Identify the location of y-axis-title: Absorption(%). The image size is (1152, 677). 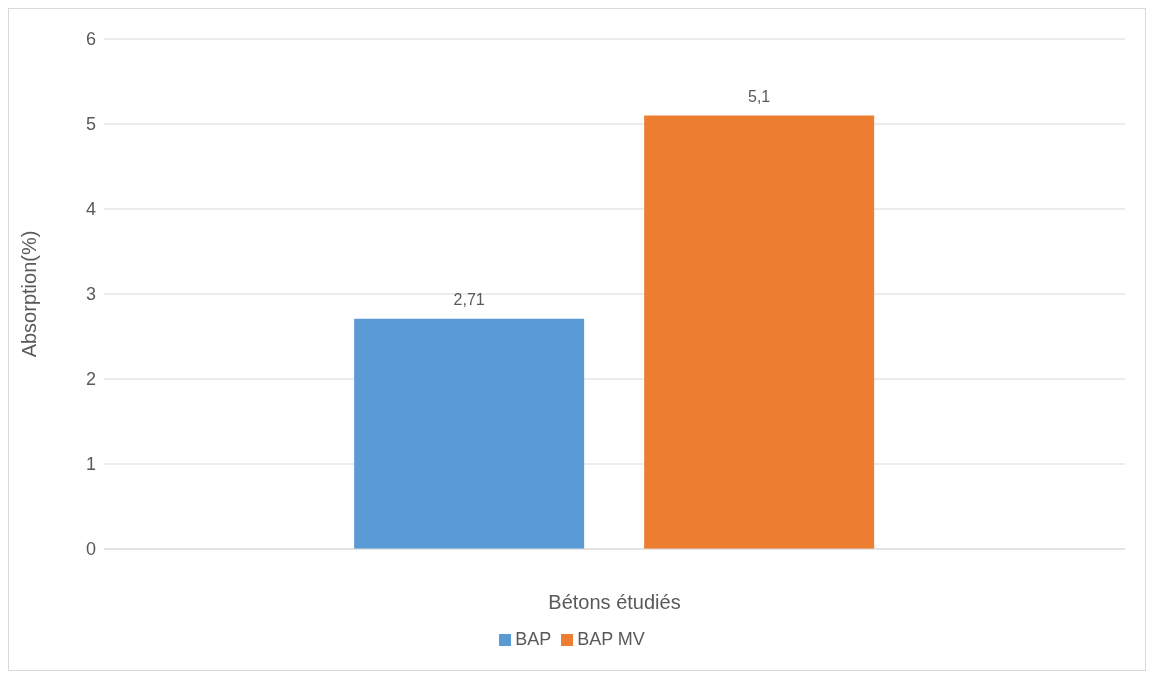
(29, 294).